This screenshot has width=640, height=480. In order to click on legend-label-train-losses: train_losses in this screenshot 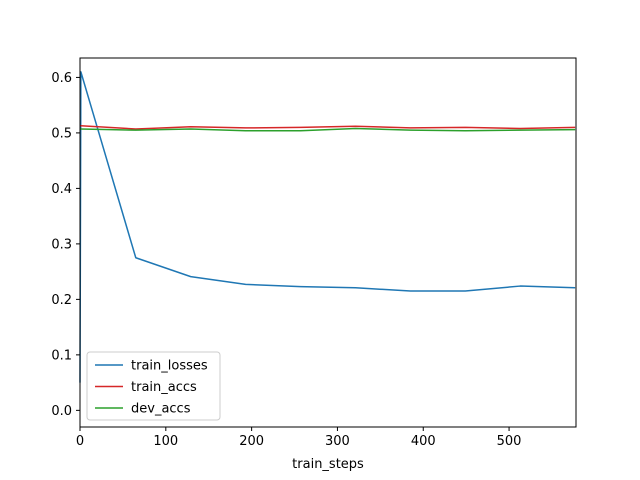, I will do `click(169, 366)`.